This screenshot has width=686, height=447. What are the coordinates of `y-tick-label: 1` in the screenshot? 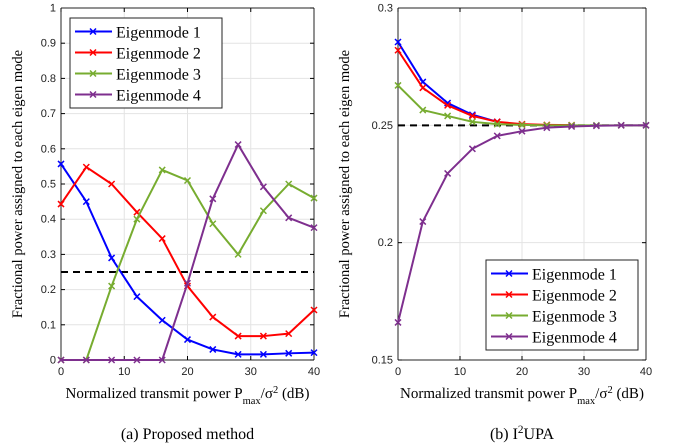 It's located at (53, 8).